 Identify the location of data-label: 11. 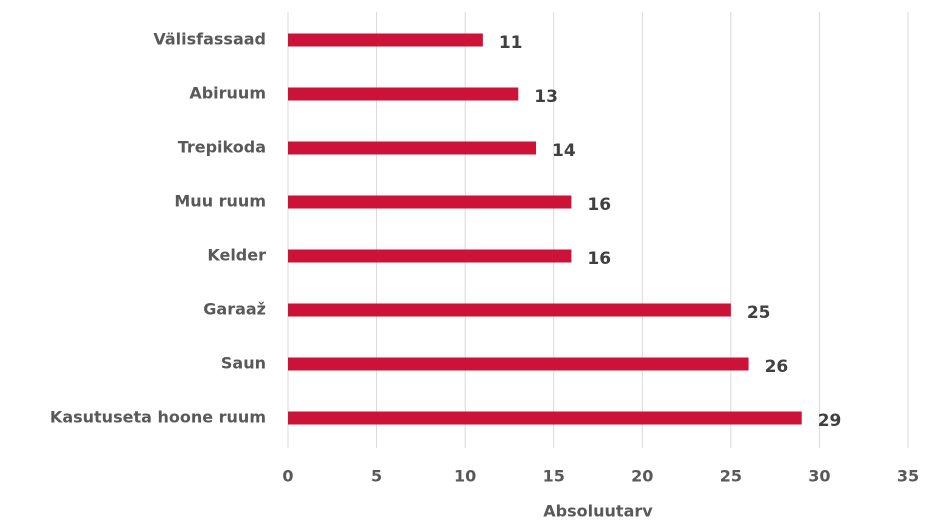
(511, 43).